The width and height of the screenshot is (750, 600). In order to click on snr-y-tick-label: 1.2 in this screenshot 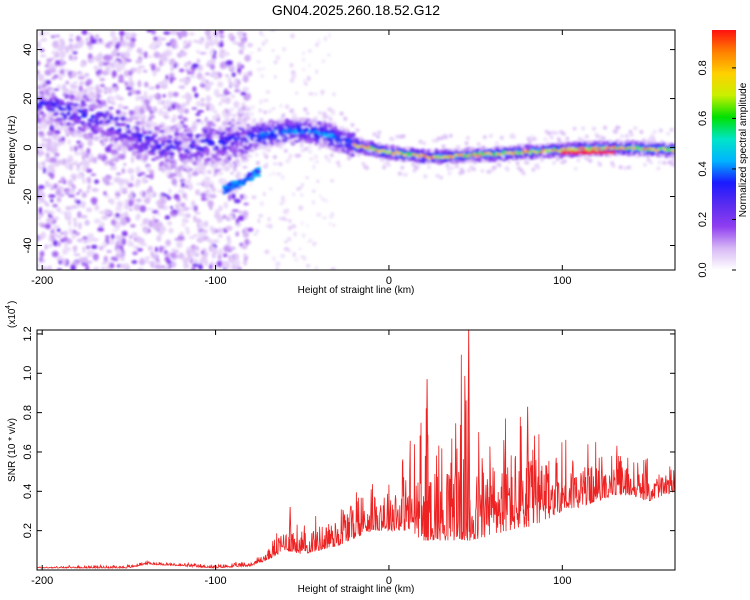, I will do `click(28, 333)`.